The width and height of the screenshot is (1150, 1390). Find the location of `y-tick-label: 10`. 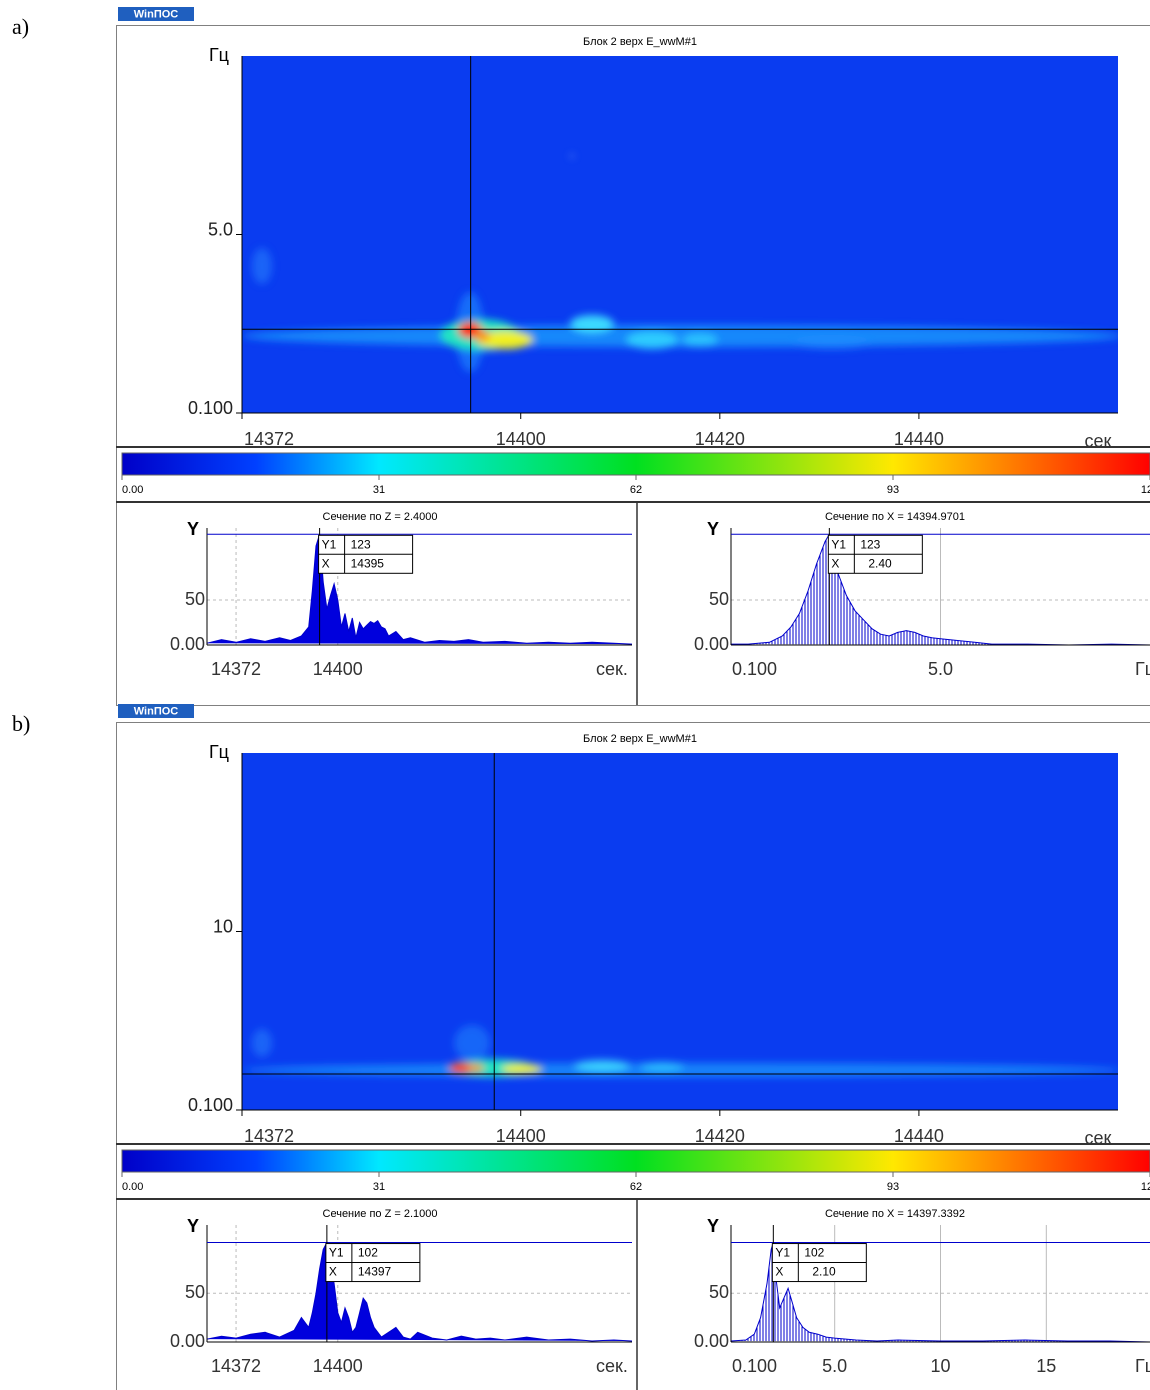

y-tick-label: 10 is located at coordinates (223, 926).